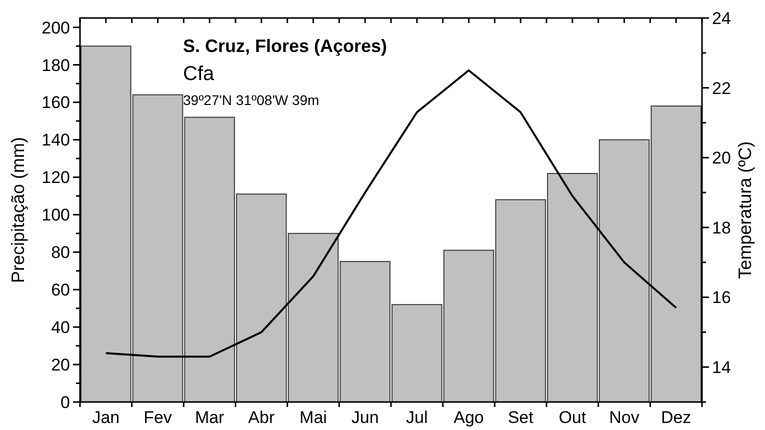 The width and height of the screenshot is (765, 430). I want to click on x-tick-label: Jun, so click(365, 417).